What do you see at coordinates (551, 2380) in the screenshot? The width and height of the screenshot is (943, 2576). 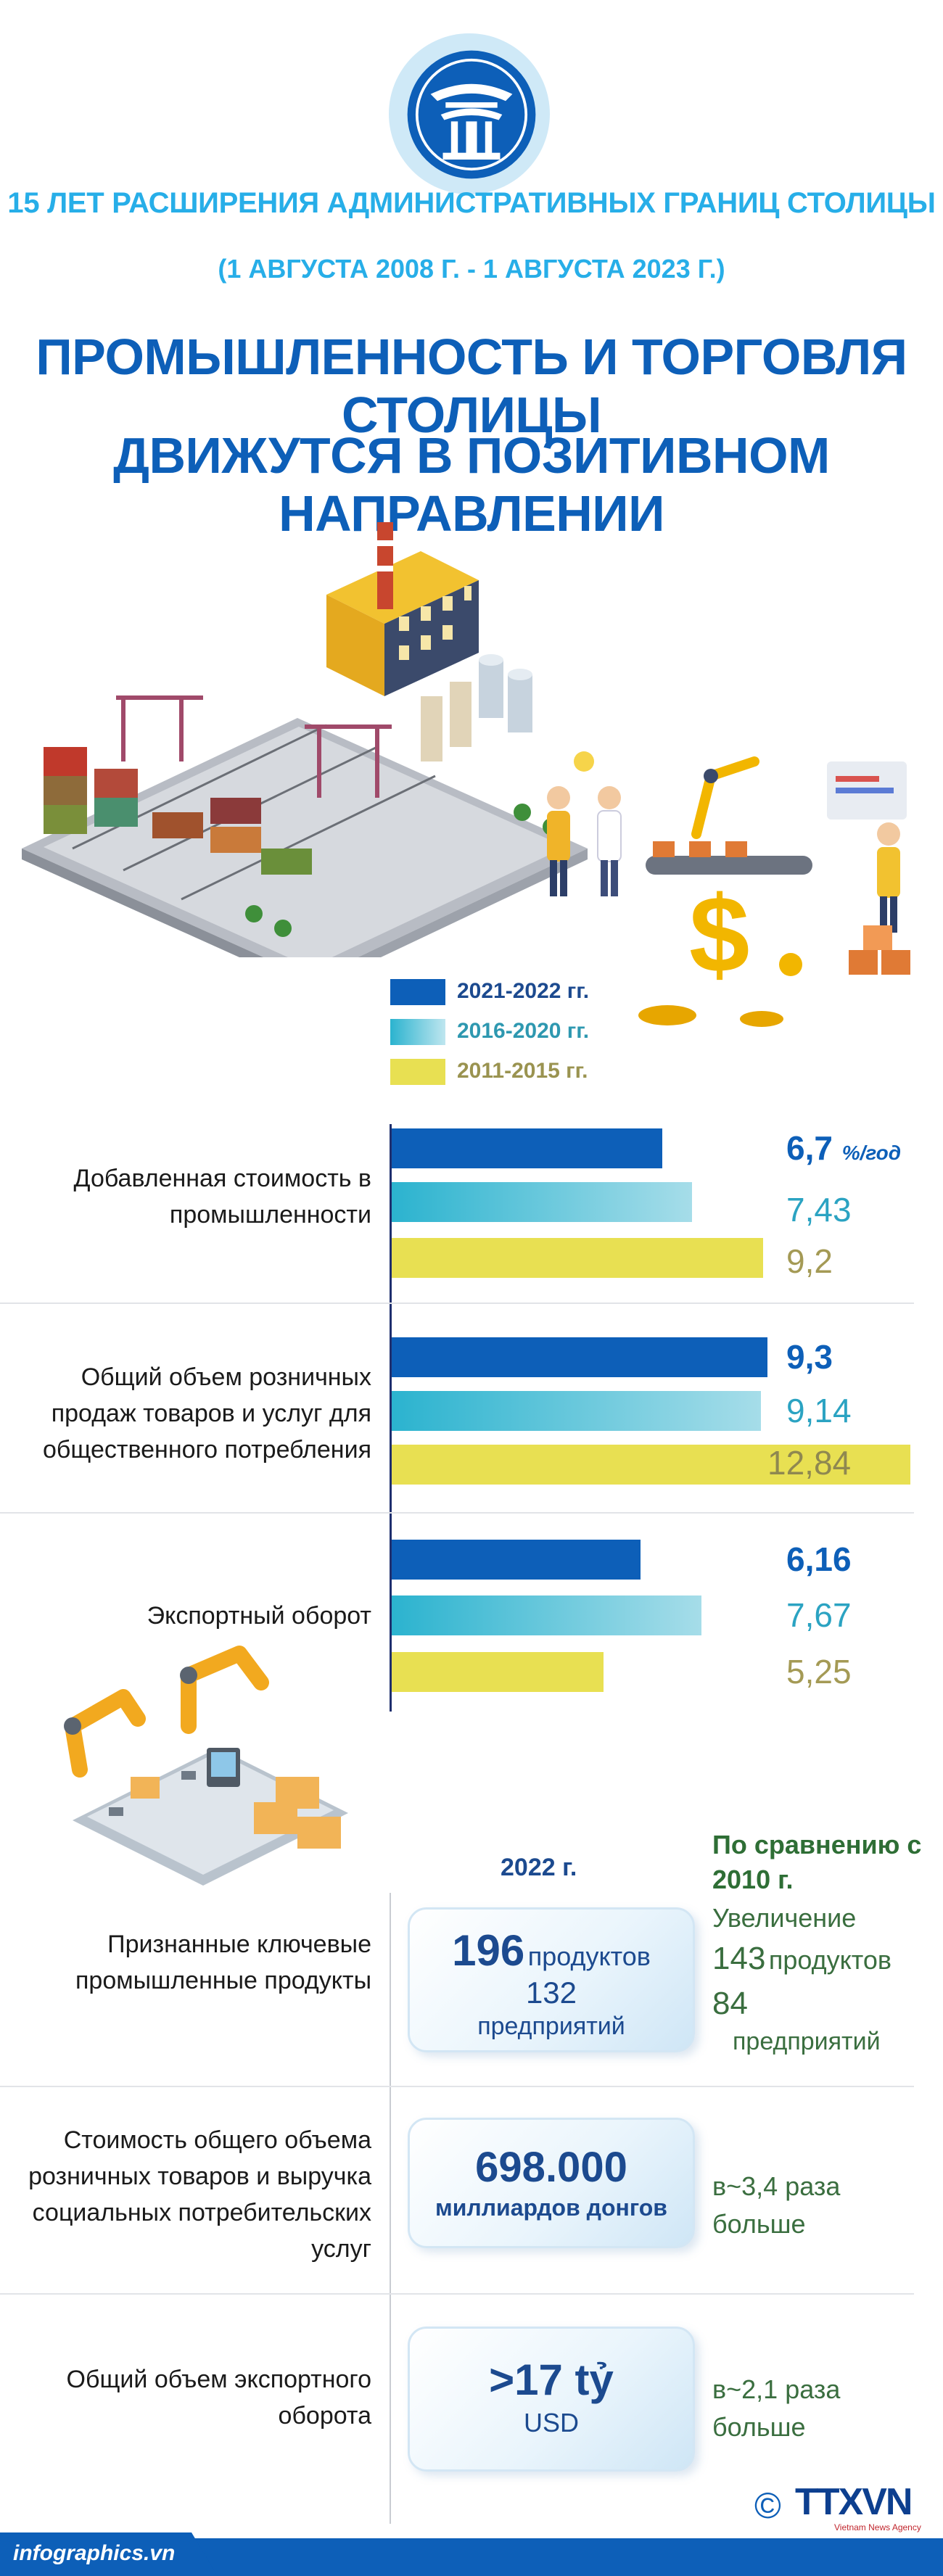 I see `value-export-amount: >17 tỷ` at bounding box center [551, 2380].